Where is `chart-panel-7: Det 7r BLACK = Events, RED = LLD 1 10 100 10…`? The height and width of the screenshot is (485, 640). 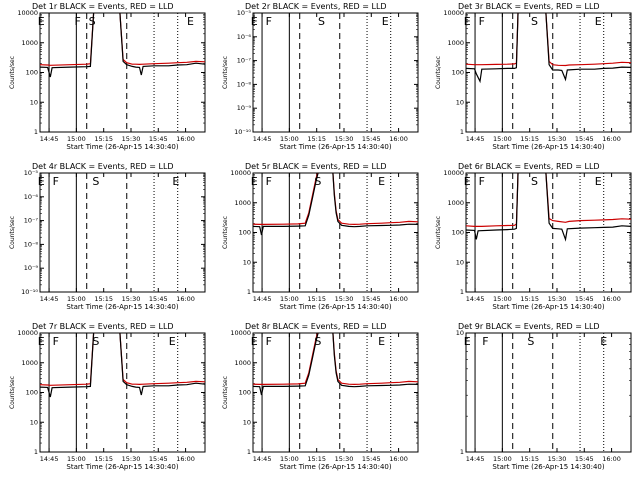 chart-panel-7: Det 7r BLACK = Events, RED = LLD 1 10 100 10… is located at coordinates (107, 396).